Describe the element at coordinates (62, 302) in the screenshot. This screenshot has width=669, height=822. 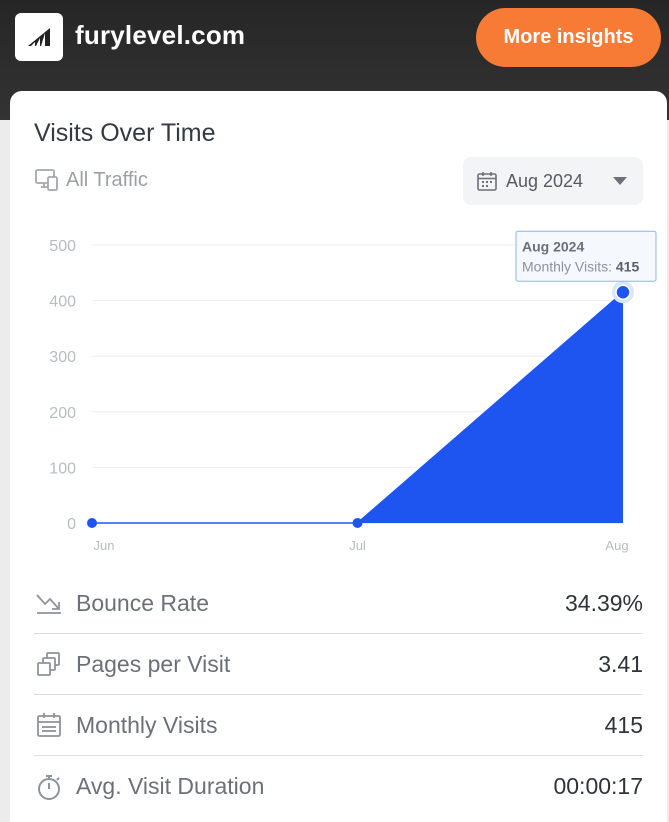
I see `y-tick-label: 400` at that location.